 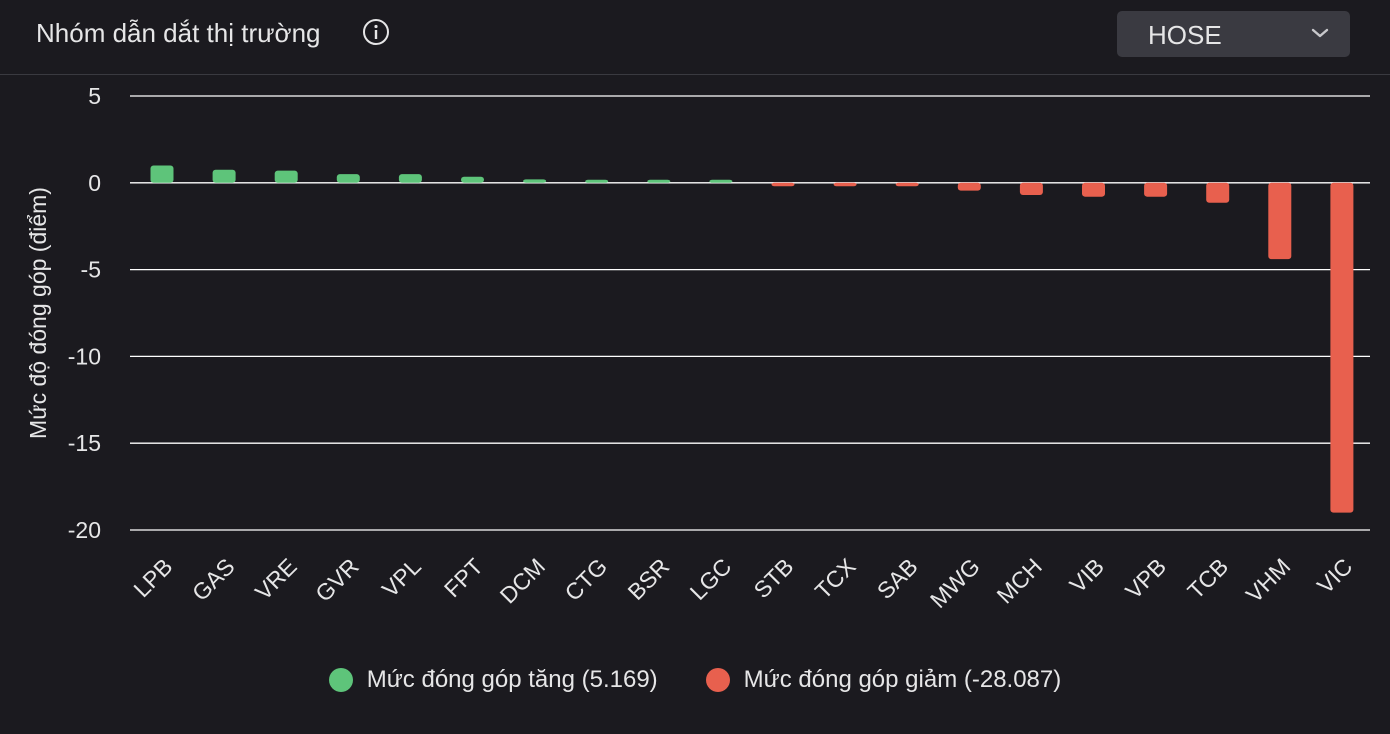 I want to click on x-tick-label: VPB, so click(x=1145, y=578).